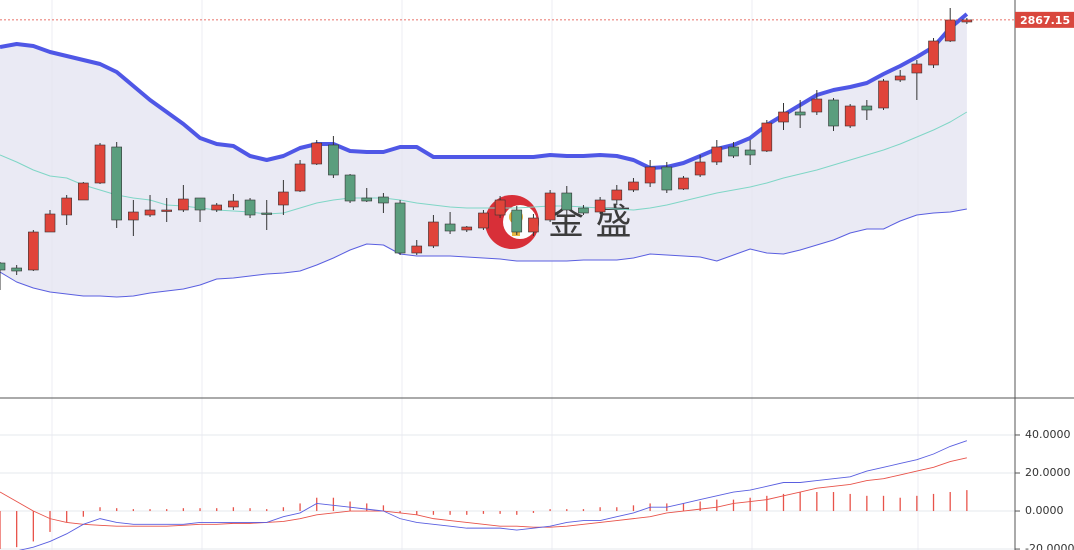 This screenshot has width=1074, height=550. What do you see at coordinates (1048, 472) in the screenshot?
I see `y-tick-label: 20.0000` at bounding box center [1048, 472].